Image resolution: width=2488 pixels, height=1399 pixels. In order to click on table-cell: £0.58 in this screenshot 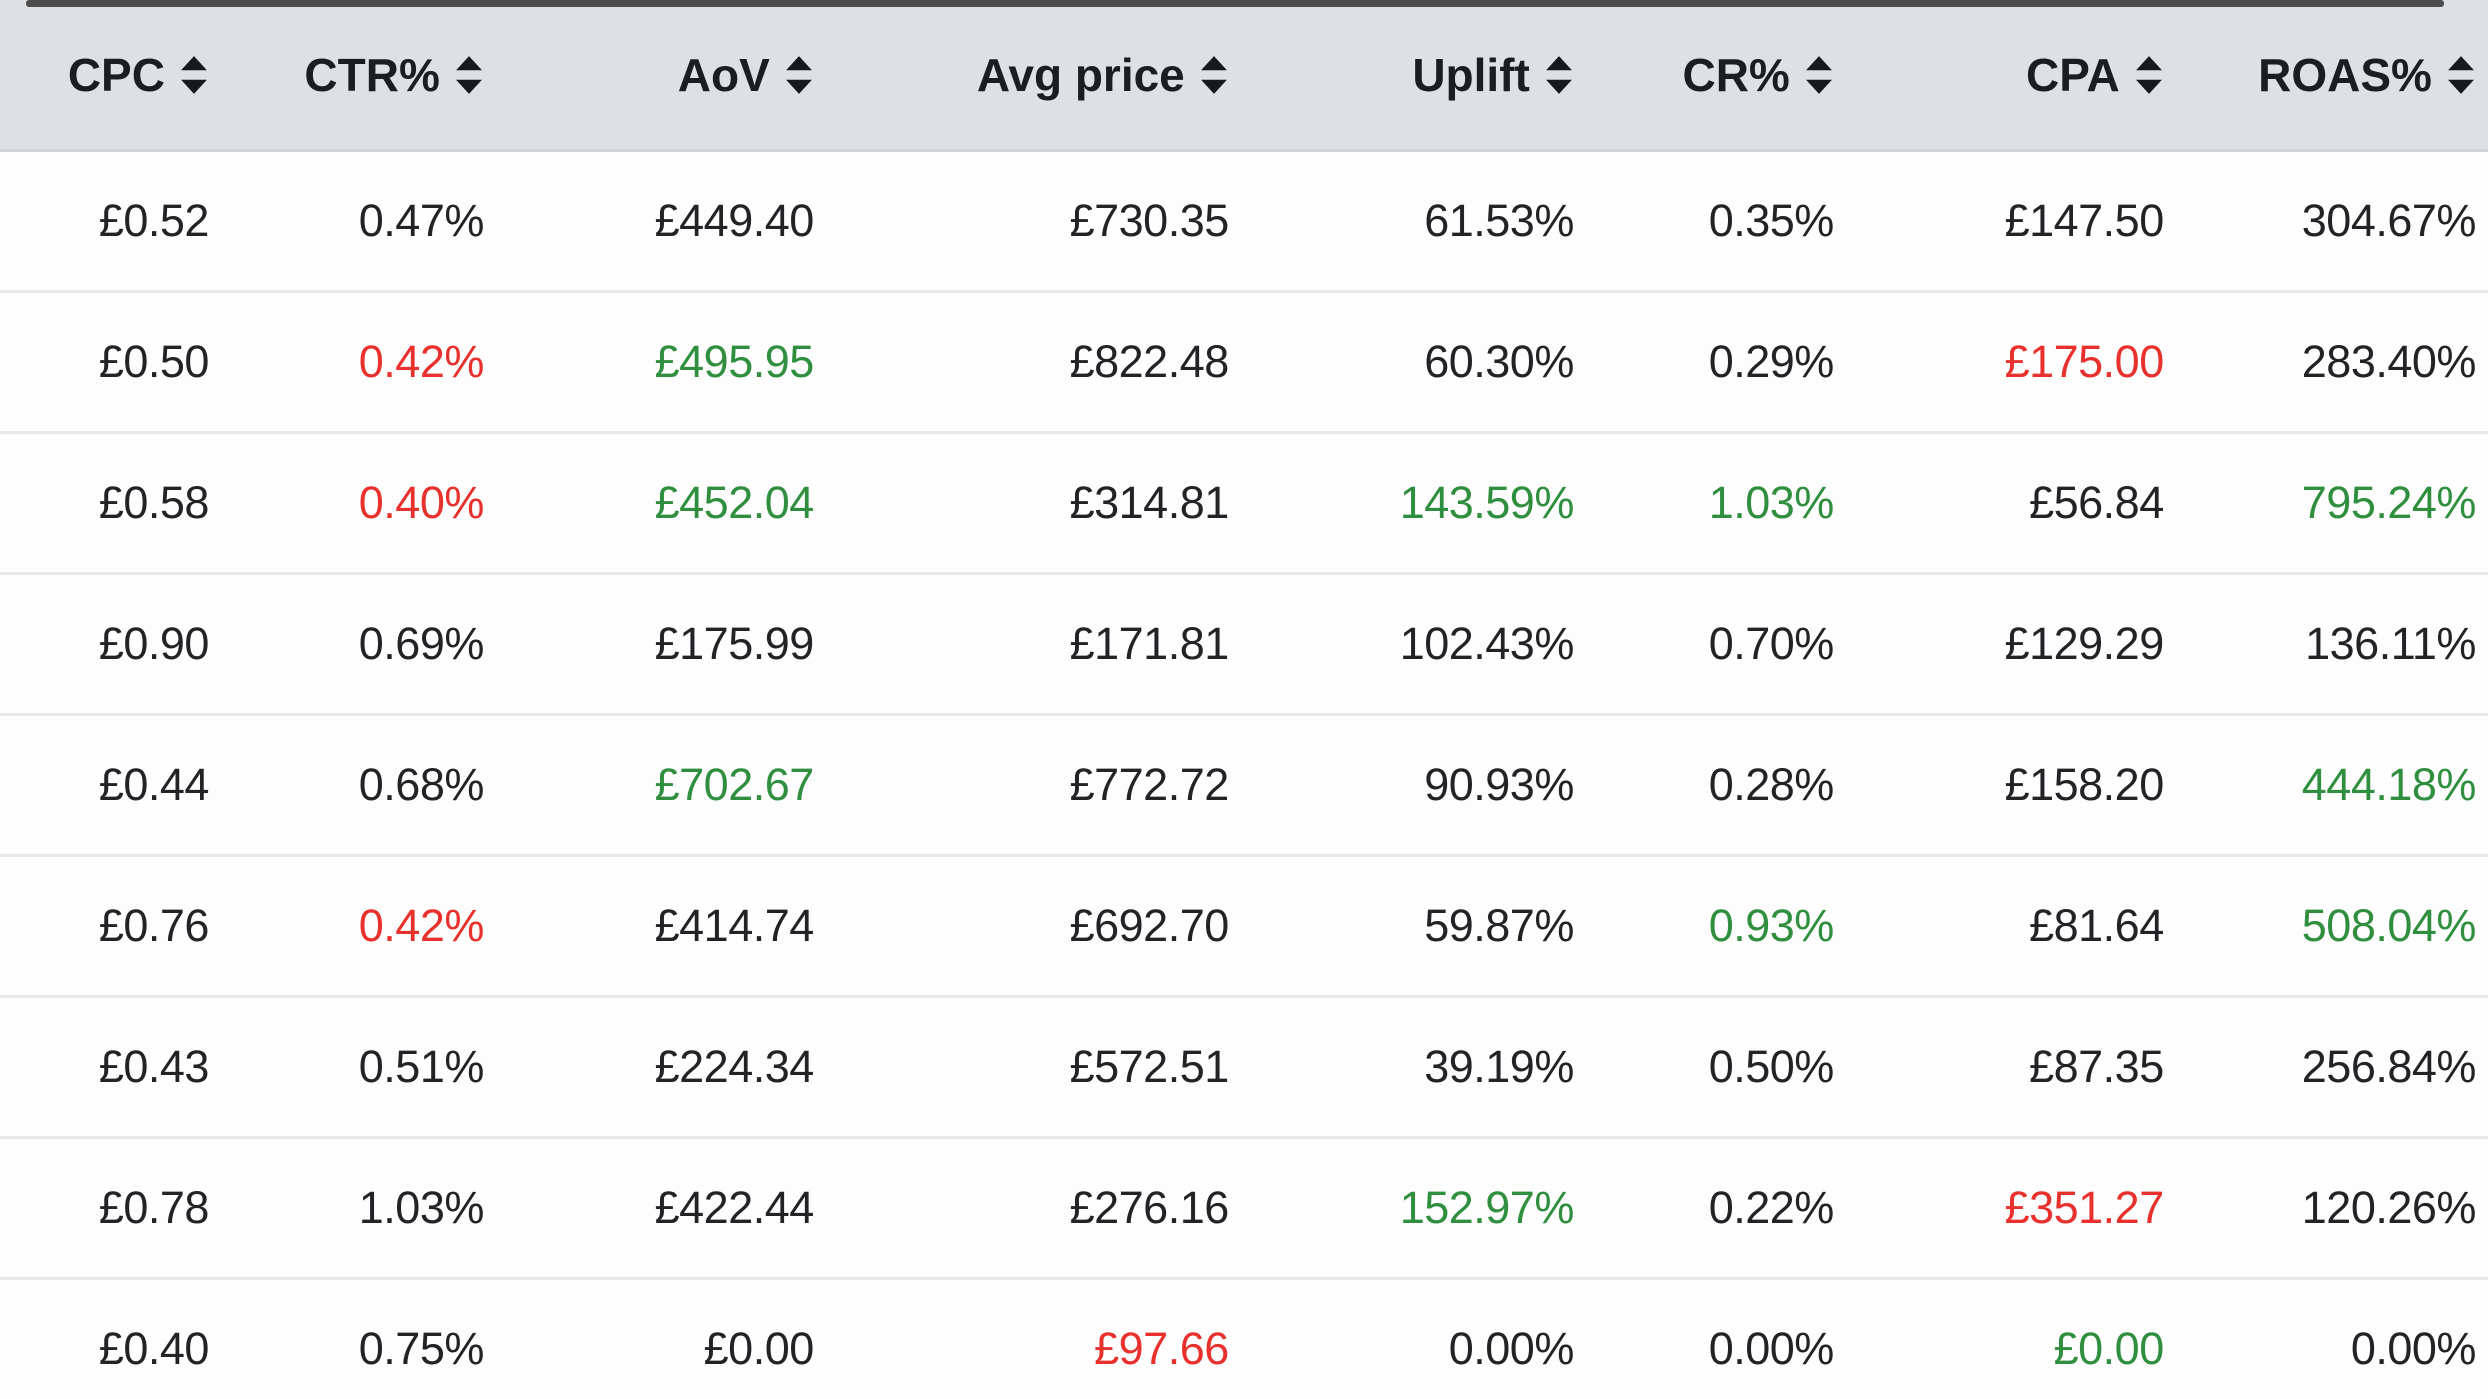, I will do `click(154, 502)`.